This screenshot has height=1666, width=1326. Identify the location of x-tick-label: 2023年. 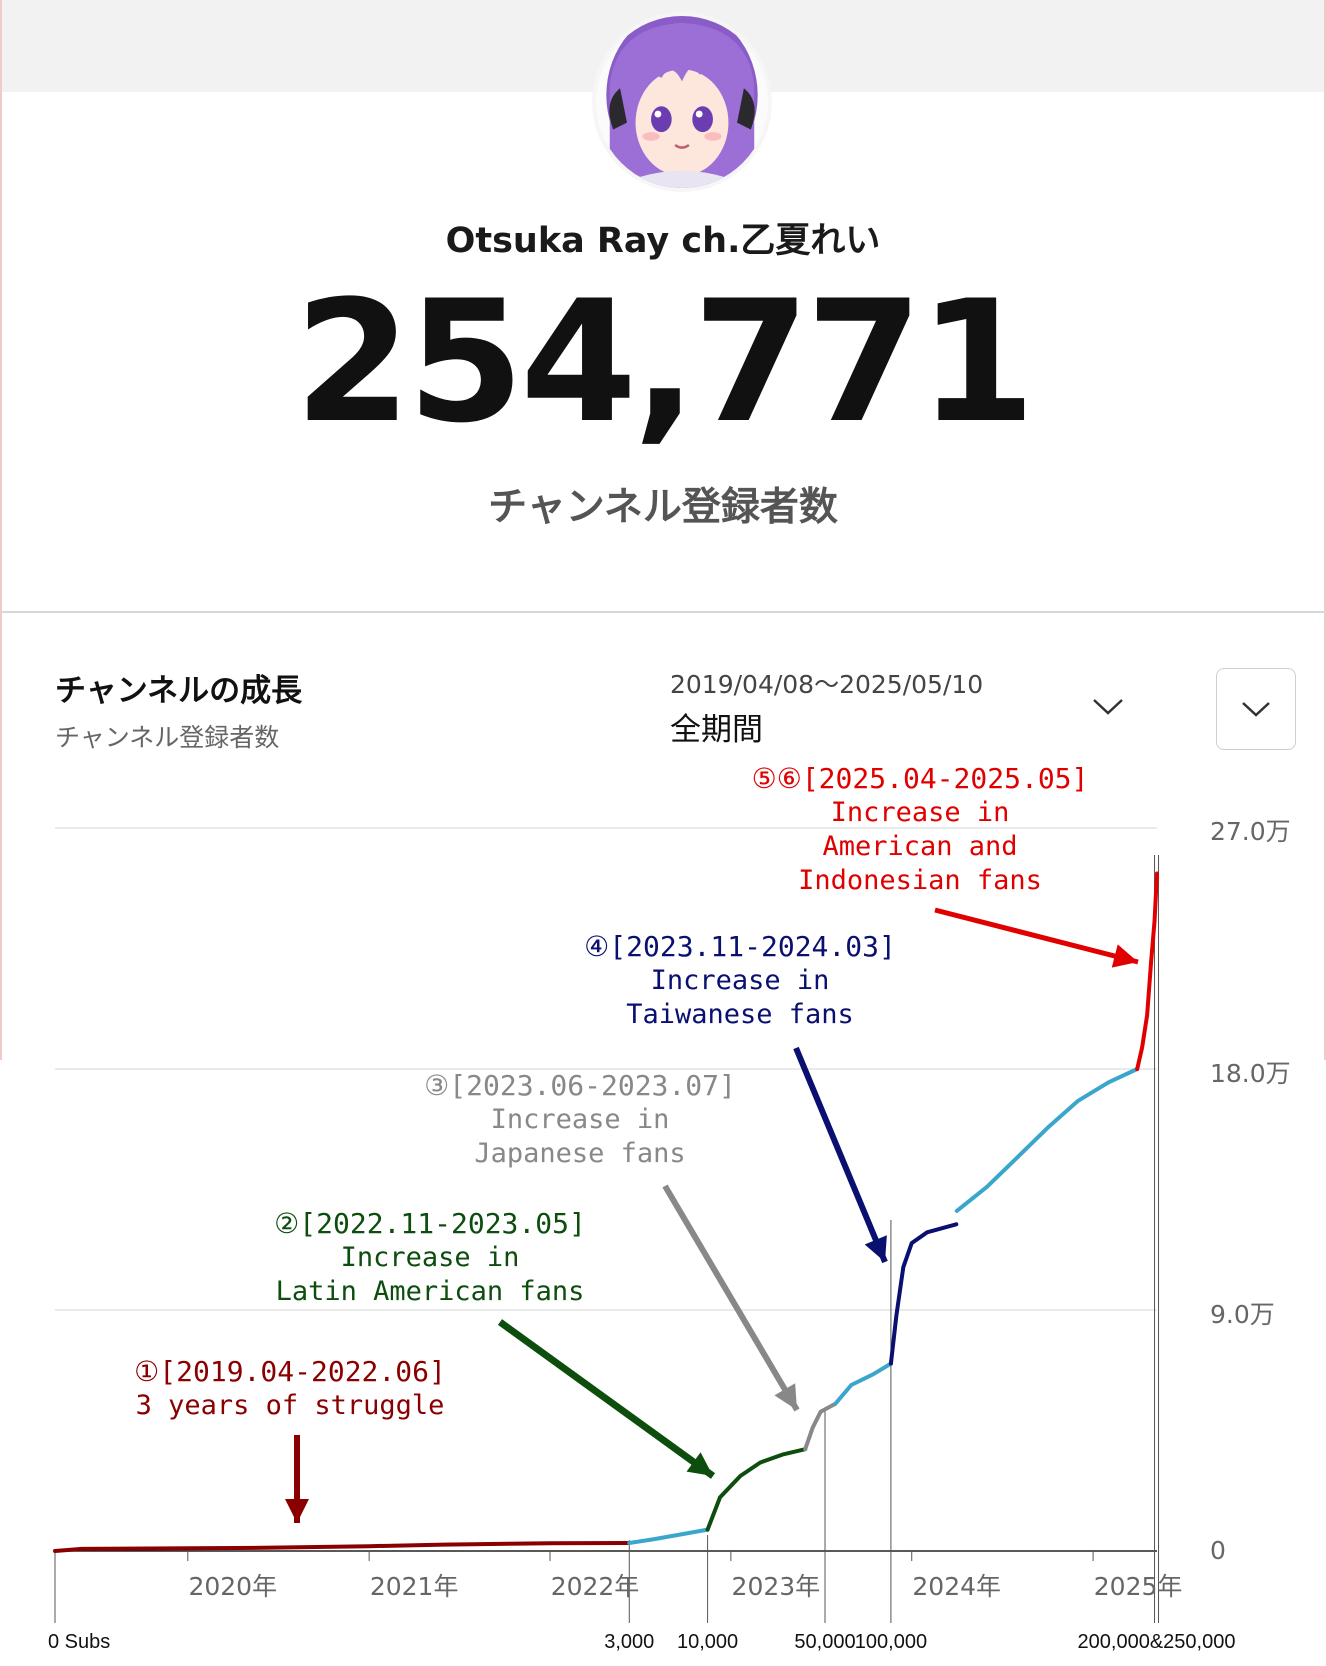
(776, 1586).